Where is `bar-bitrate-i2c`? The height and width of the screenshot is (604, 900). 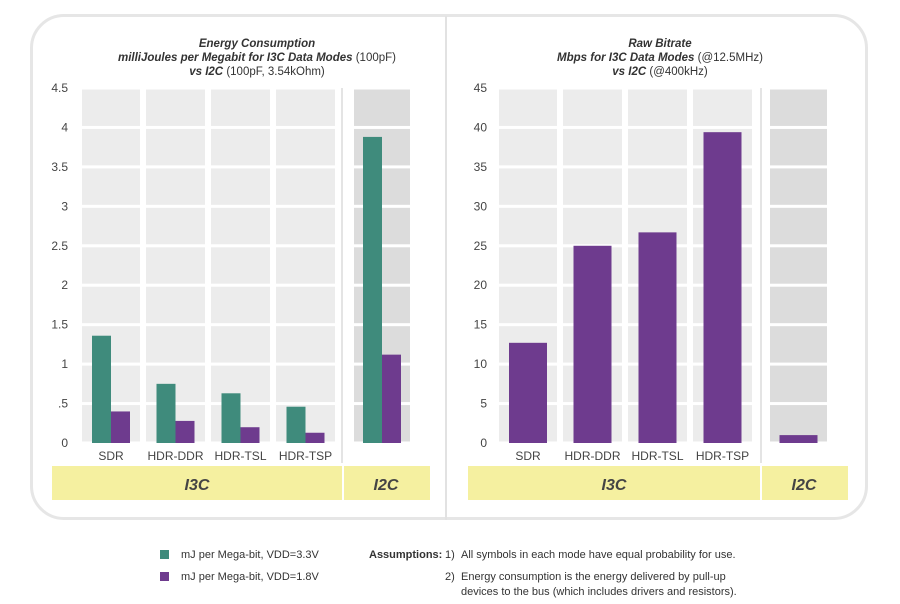 bar-bitrate-i2c is located at coordinates (798, 439).